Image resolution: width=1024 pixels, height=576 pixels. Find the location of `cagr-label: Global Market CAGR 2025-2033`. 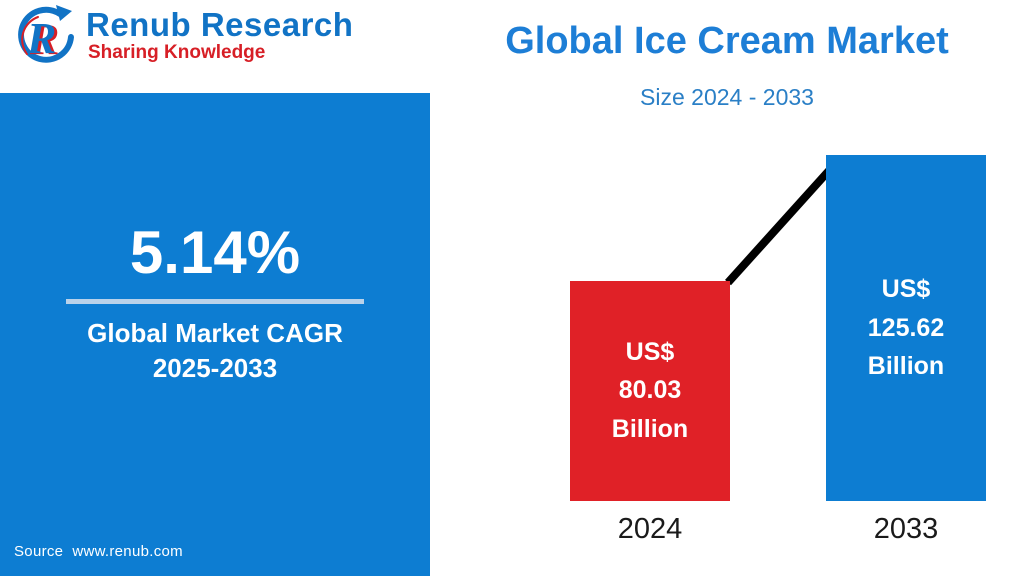

cagr-label: Global Market CAGR 2025-2033 is located at coordinates (215, 351).